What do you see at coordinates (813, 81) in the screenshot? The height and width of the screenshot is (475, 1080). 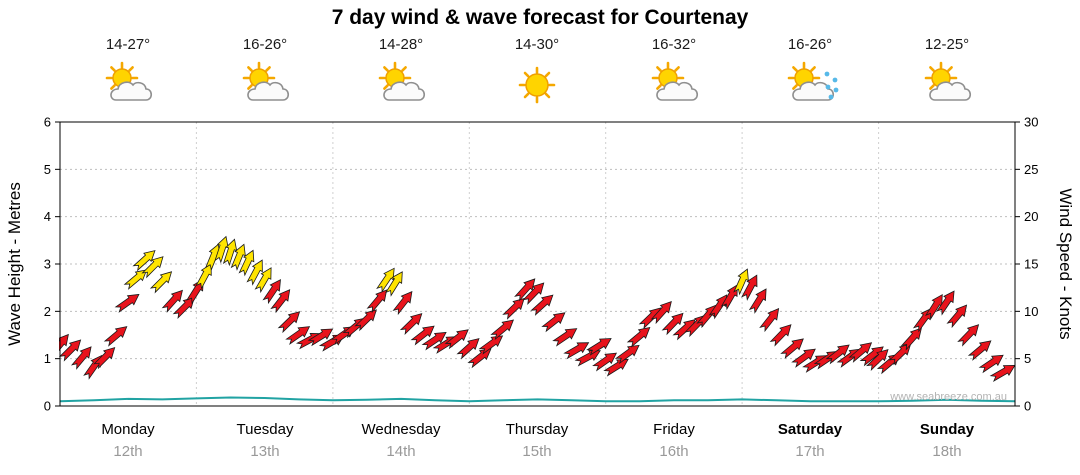 I see `weather-icon-rain-showers` at bounding box center [813, 81].